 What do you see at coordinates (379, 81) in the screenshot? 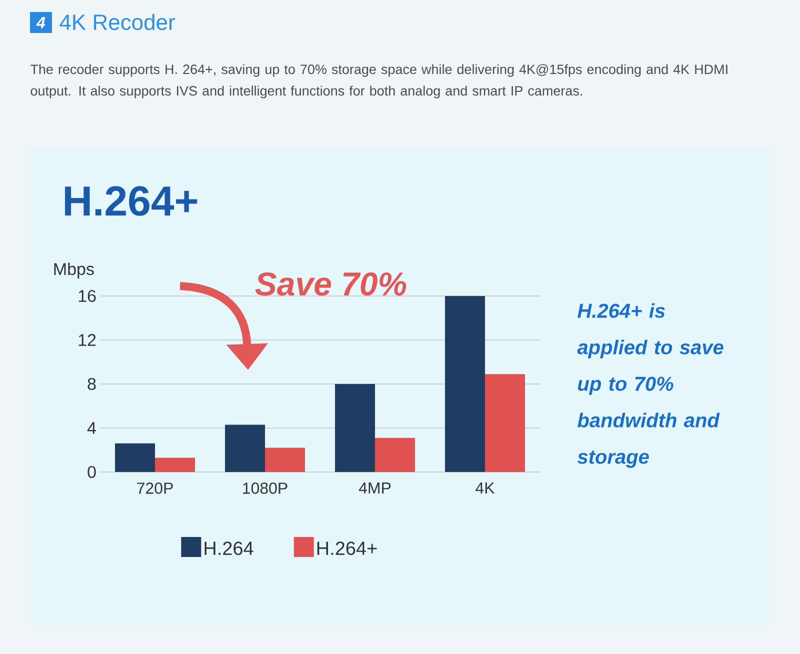
I see `text: The recoder supports H. 264+, saving up to 70% storage space while delivering 4K@15fps encoding and 4K HDMI output. It also supports IVS and intelligent functions for both analog and smart IP cameras.` at bounding box center [379, 81].